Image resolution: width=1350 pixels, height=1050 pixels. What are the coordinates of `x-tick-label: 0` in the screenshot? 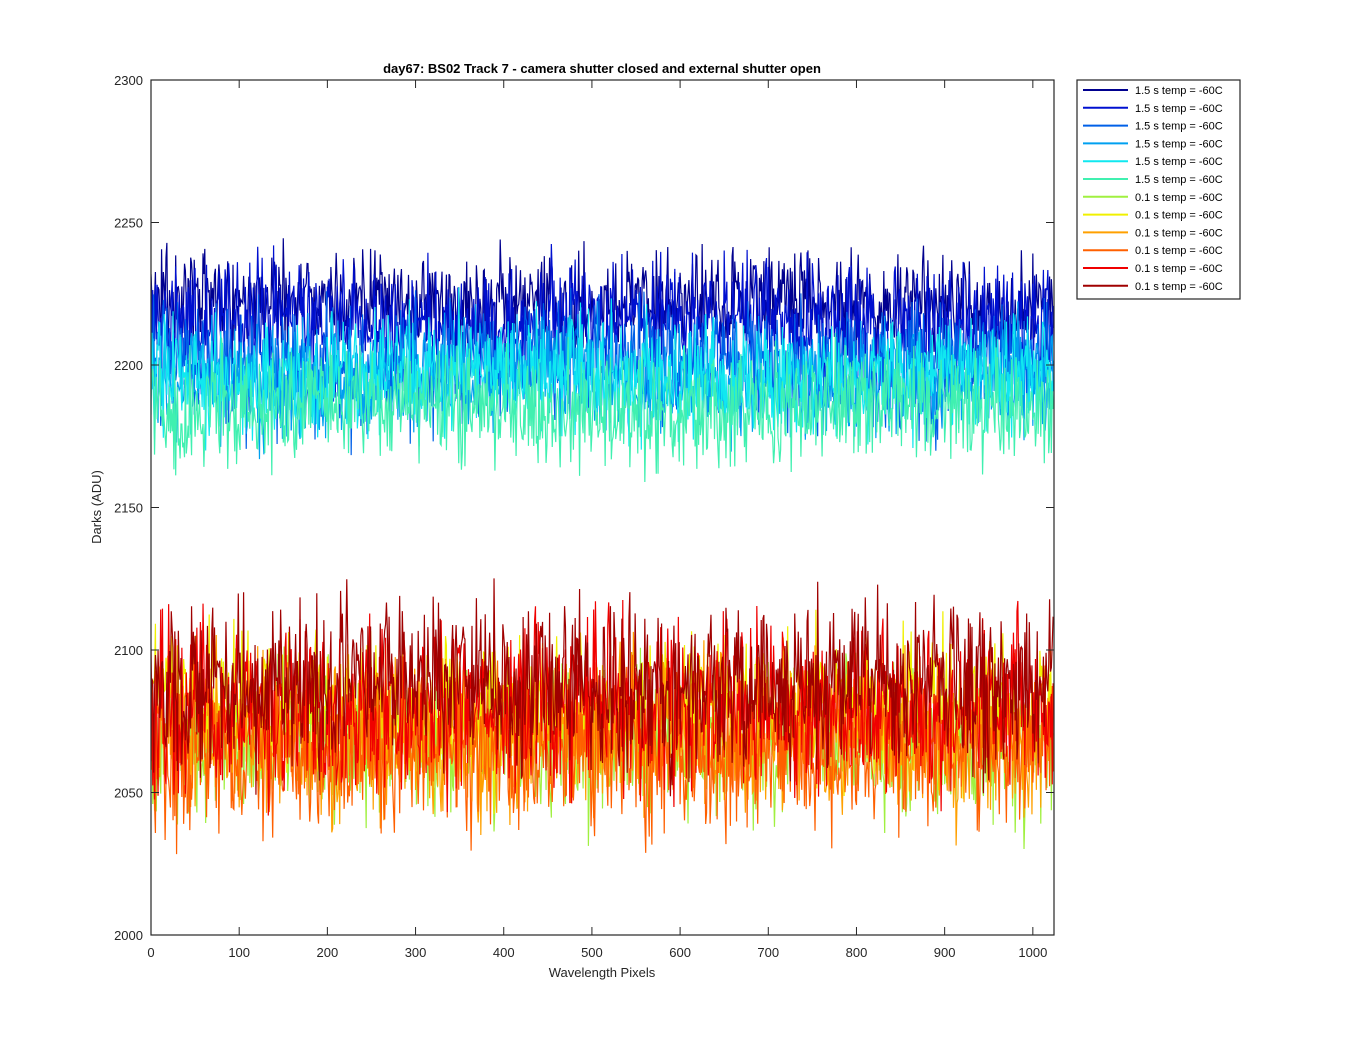 It's located at (150, 952).